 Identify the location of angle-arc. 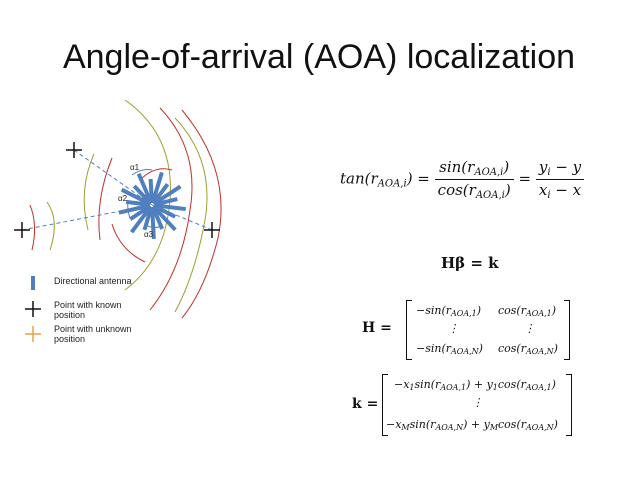
(142, 172).